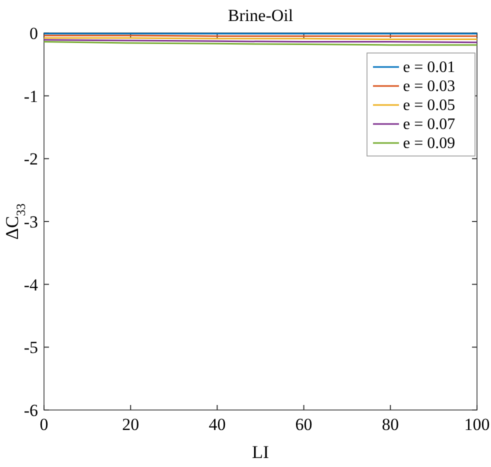  What do you see at coordinates (429, 86) in the screenshot?
I see `legend-label: e = 0.03` at bounding box center [429, 86].